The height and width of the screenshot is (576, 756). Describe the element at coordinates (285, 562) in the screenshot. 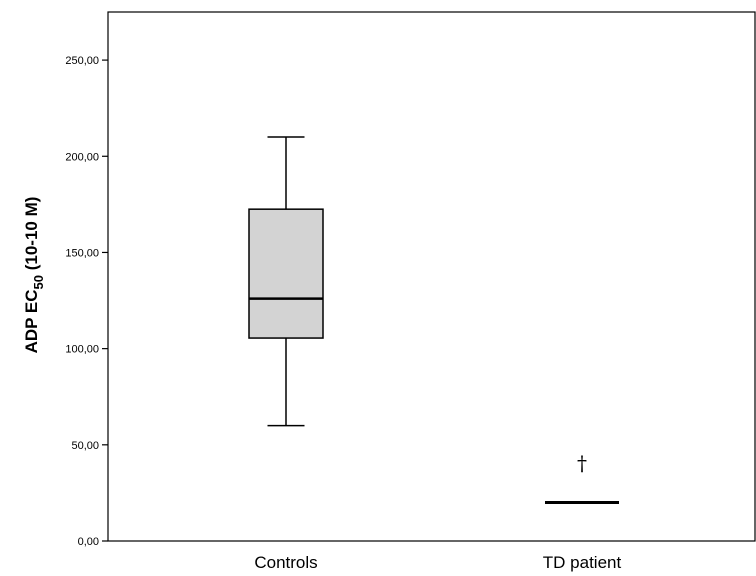

I see `x-category-label: Controls` at that location.